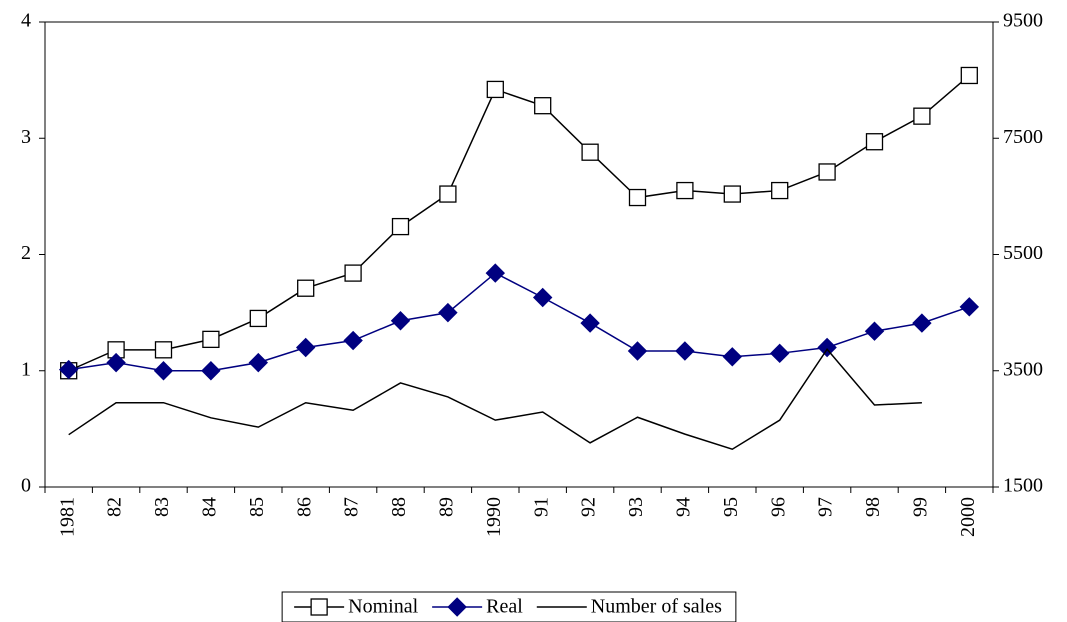 The height and width of the screenshot is (622, 1067). I want to click on x-tick-label: 93, so click(636, 507).